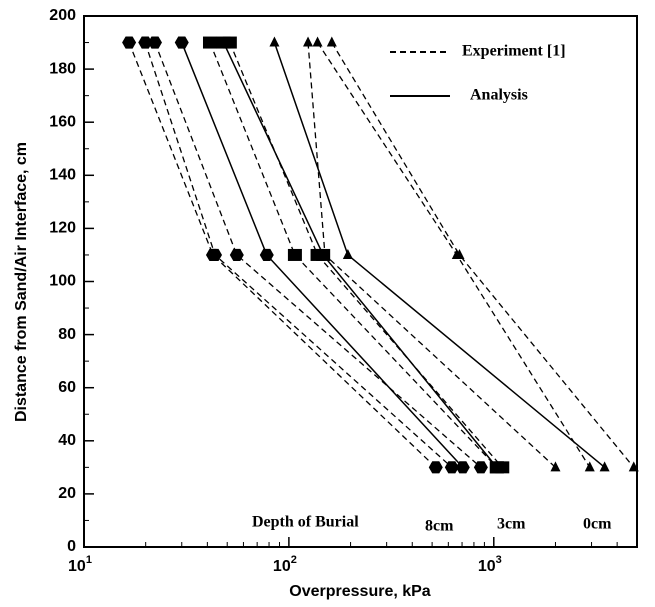 Image resolution: width=655 pixels, height=607 pixels. Describe the element at coordinates (499, 95) in the screenshot. I see `legend-label: Analysis` at that location.